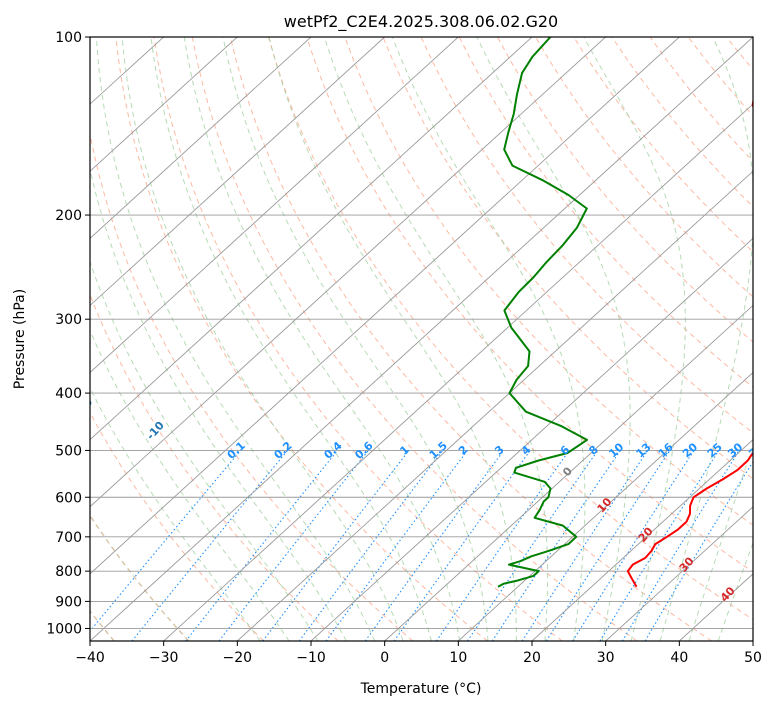 This screenshot has height=708, width=775. I want to click on y-tick-label: 300, so click(68, 320).